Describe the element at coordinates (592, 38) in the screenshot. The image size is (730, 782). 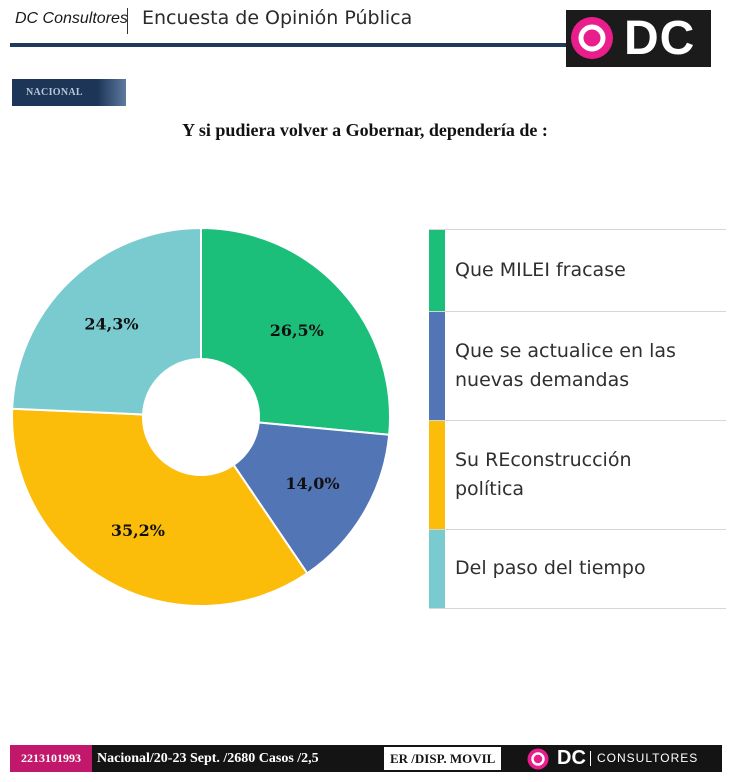
I see `logo-ring-icon` at that location.